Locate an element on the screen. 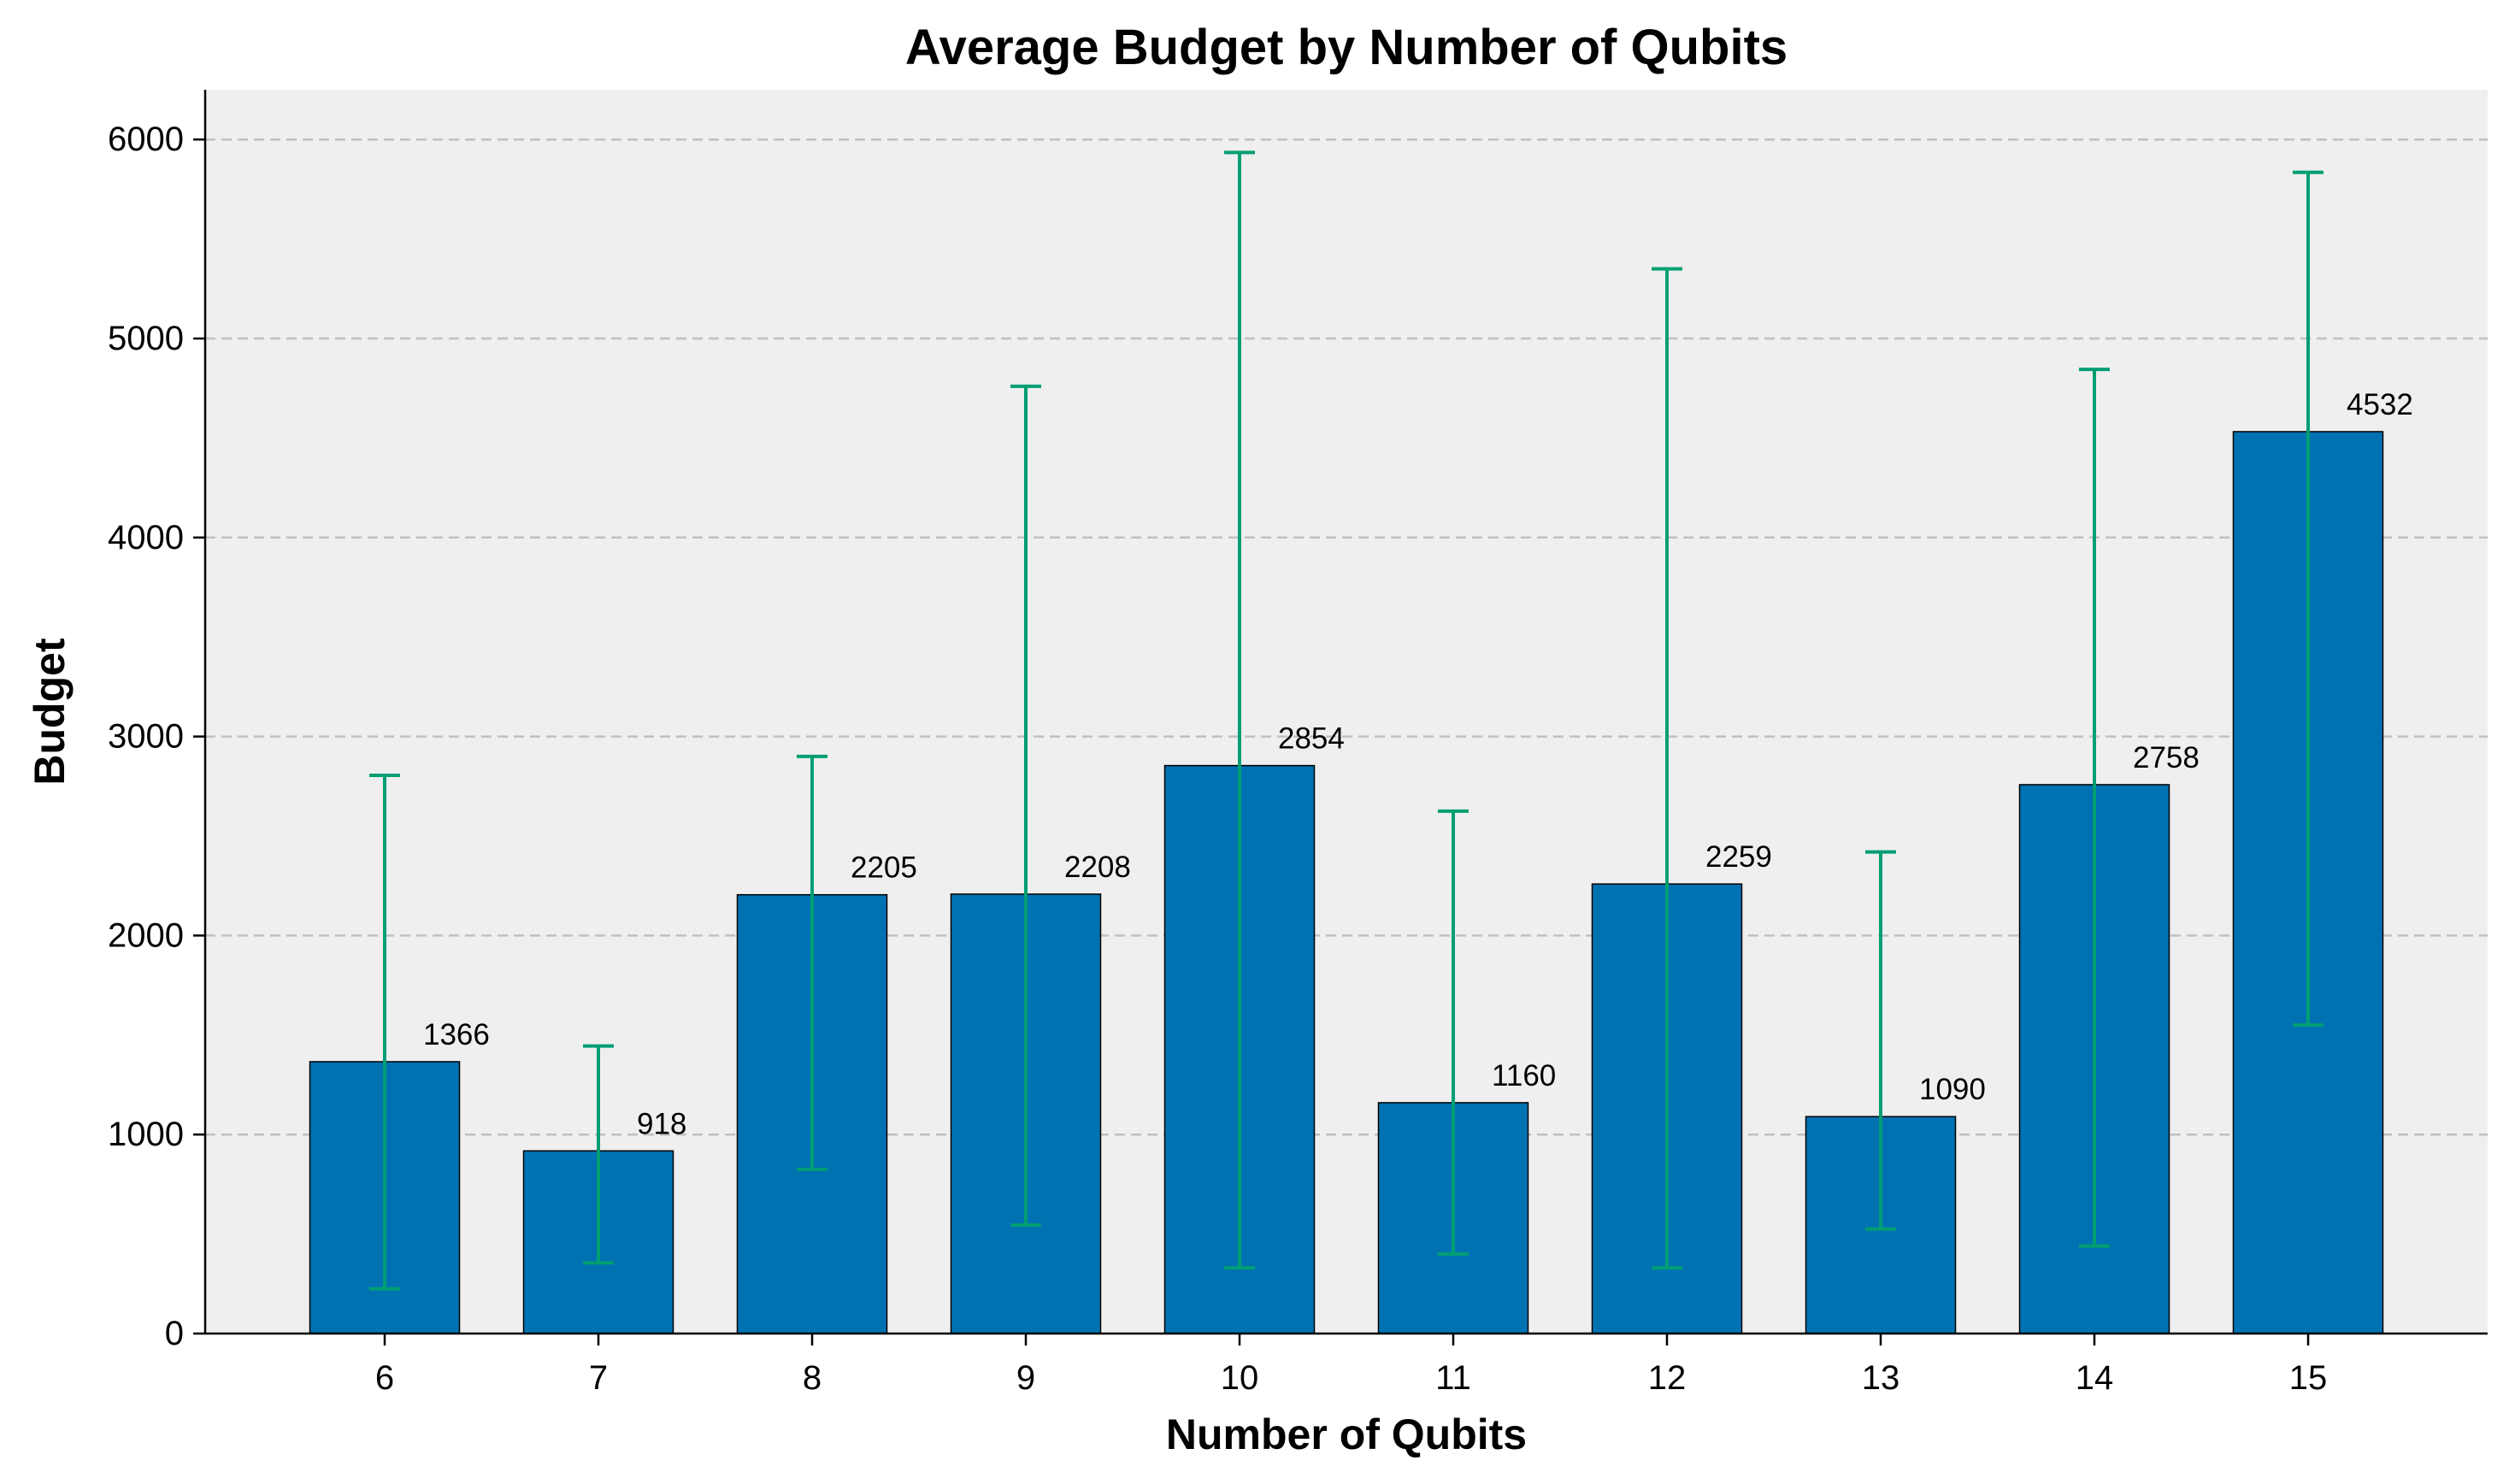  x-tick-label: 10 is located at coordinates (1240, 1378).